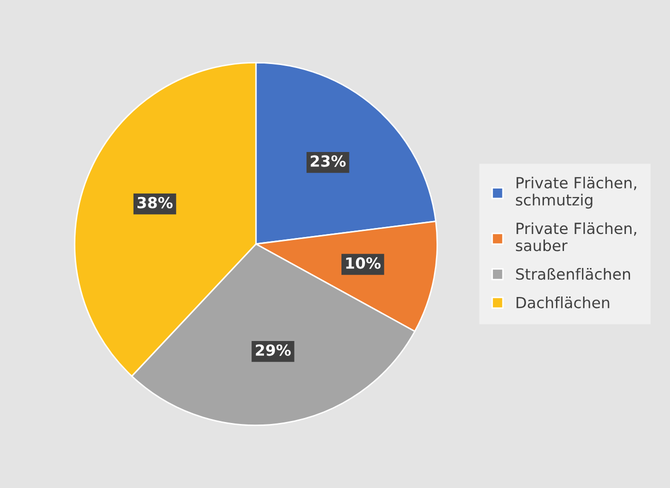 Image resolution: width=670 pixels, height=488 pixels. Describe the element at coordinates (273, 350) in the screenshot. I see `data-label: 29%` at that location.